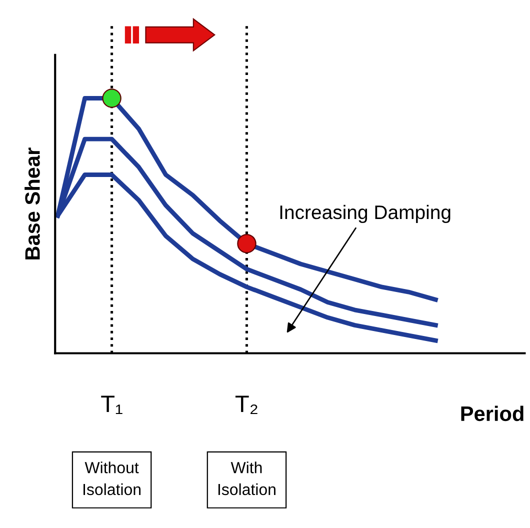 Image resolution: width=530 pixels, height=528 pixels. What do you see at coordinates (112, 479) in the screenshot?
I see `text: Without Isolation` at bounding box center [112, 479].